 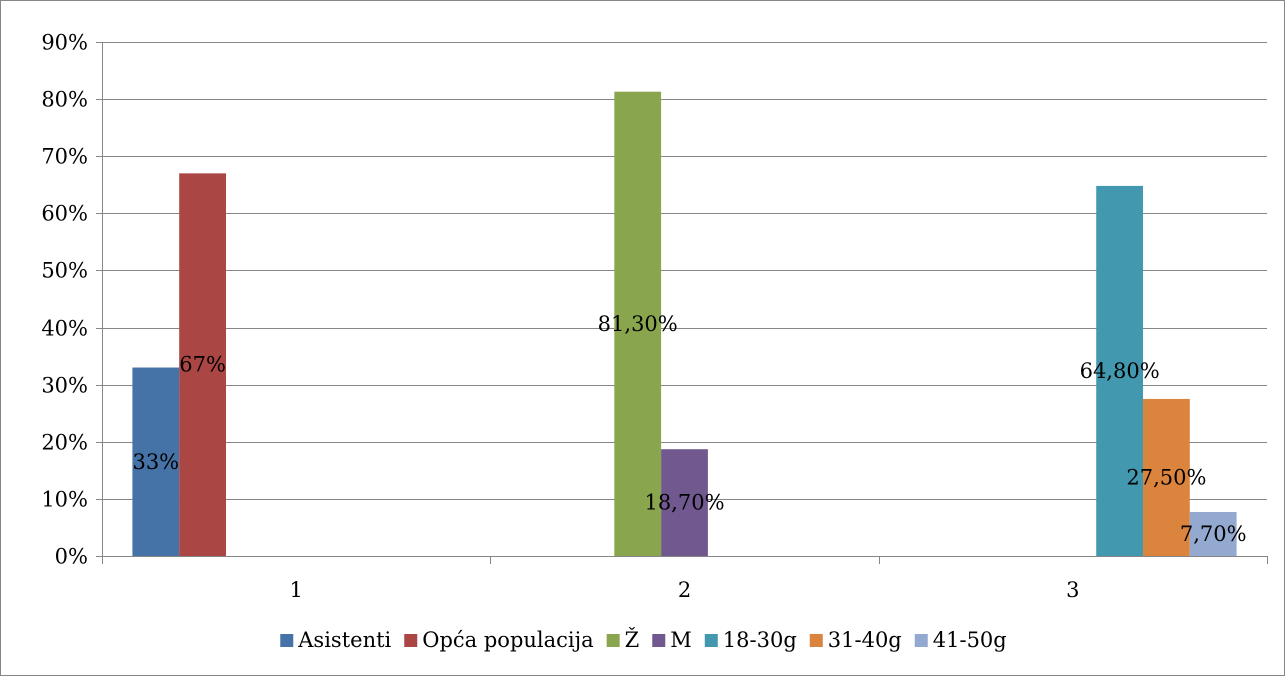 I want to click on y-tick-label: 60%, so click(x=64, y=214).